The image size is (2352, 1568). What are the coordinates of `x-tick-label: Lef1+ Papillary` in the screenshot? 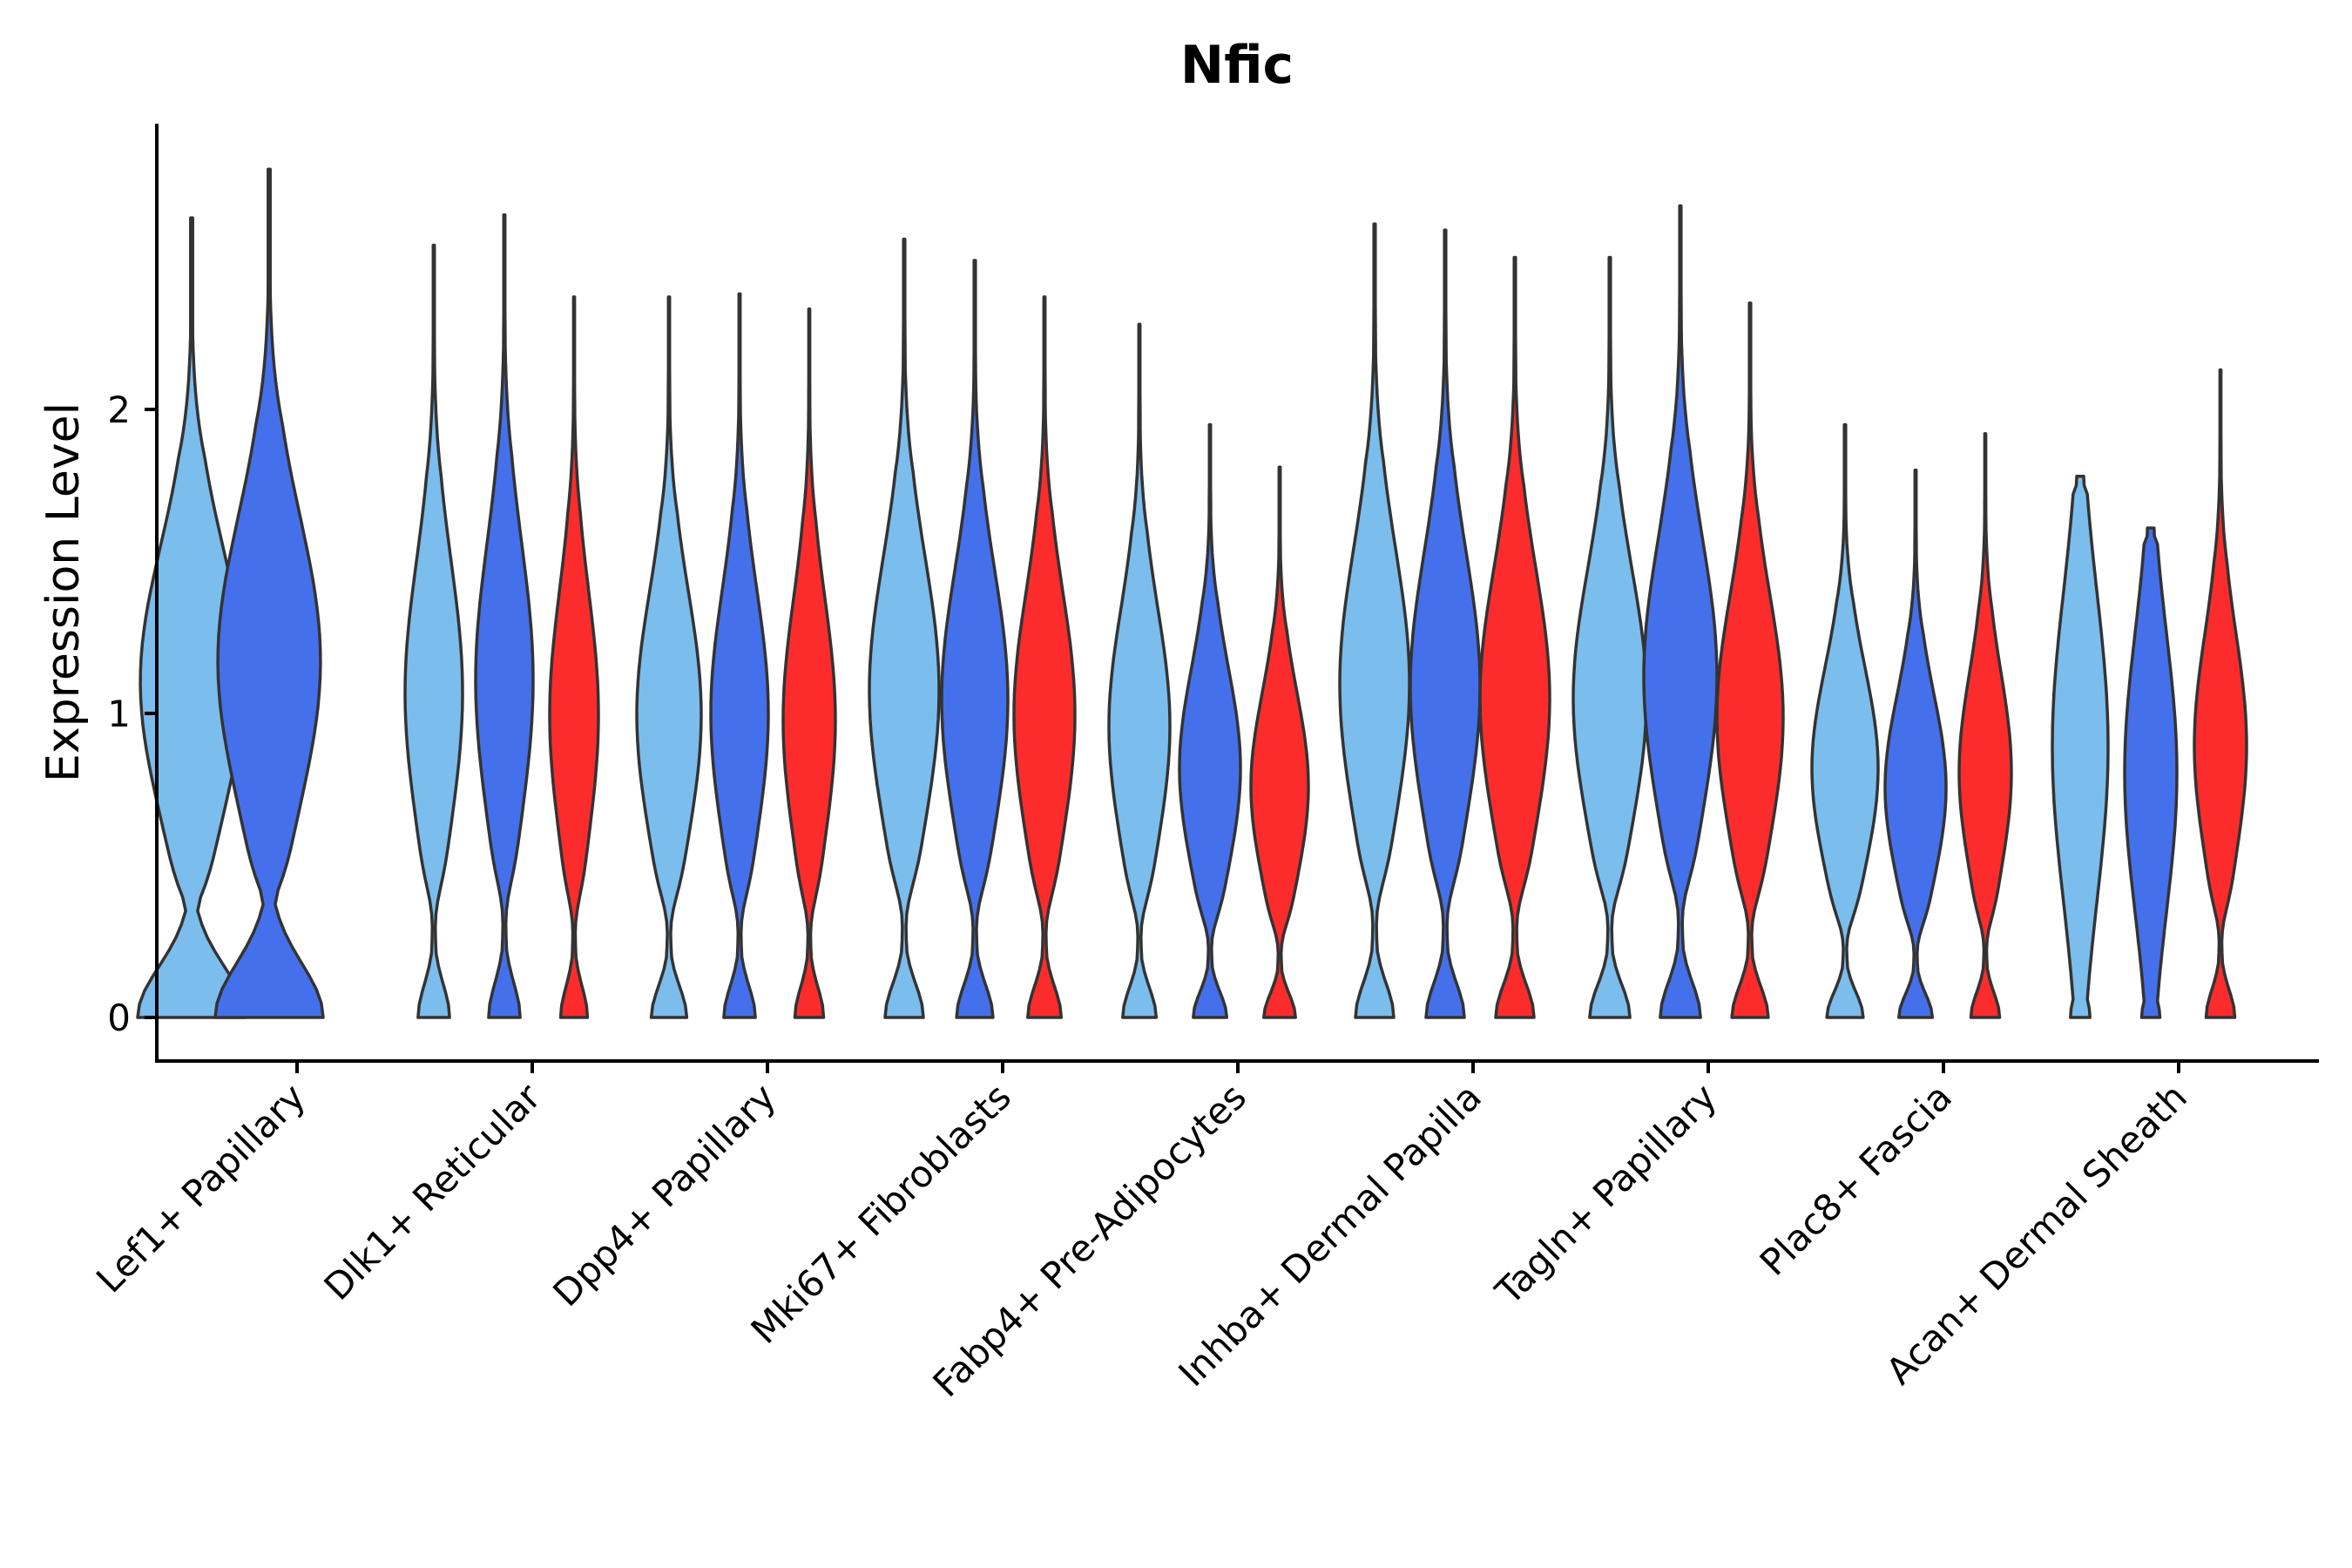 It's located at (201, 1188).